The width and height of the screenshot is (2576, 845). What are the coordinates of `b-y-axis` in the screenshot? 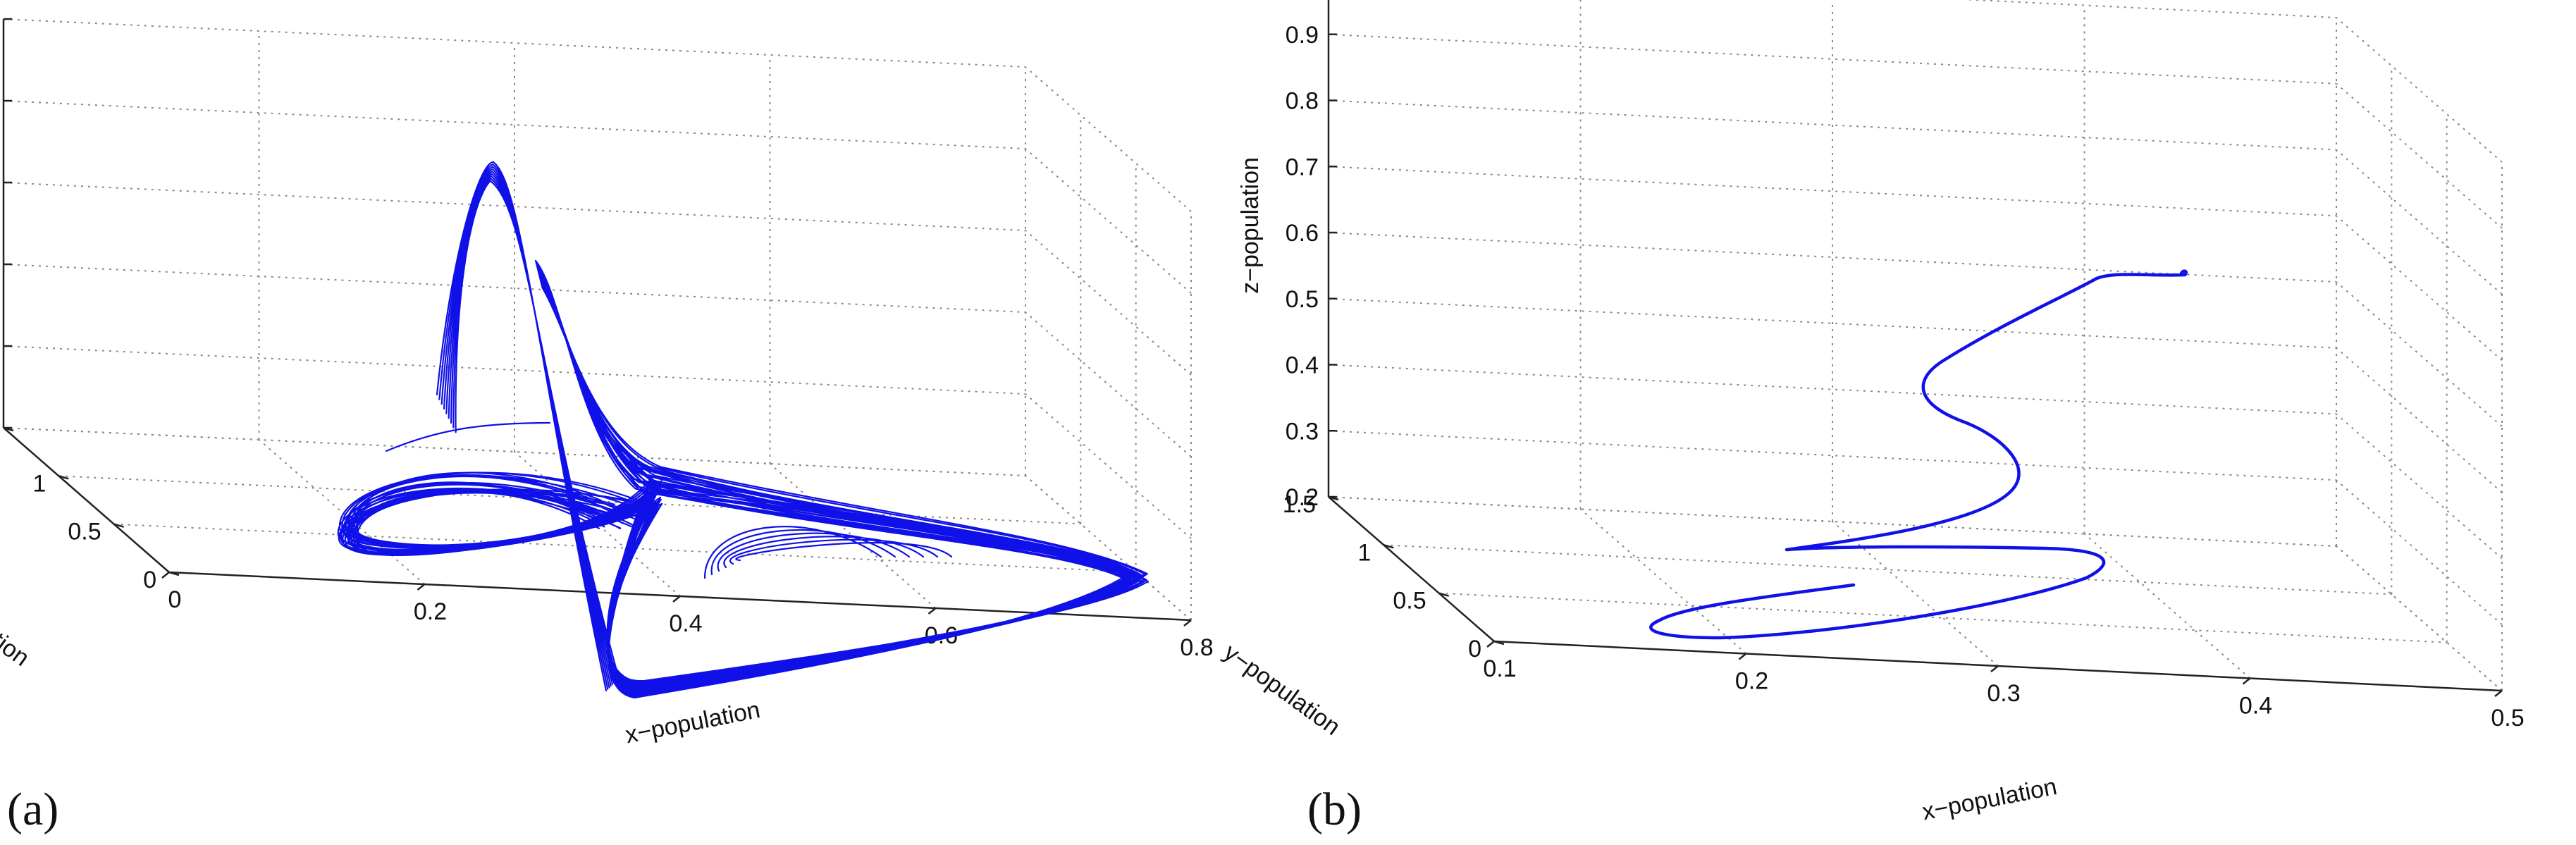 It's located at (1411, 569).